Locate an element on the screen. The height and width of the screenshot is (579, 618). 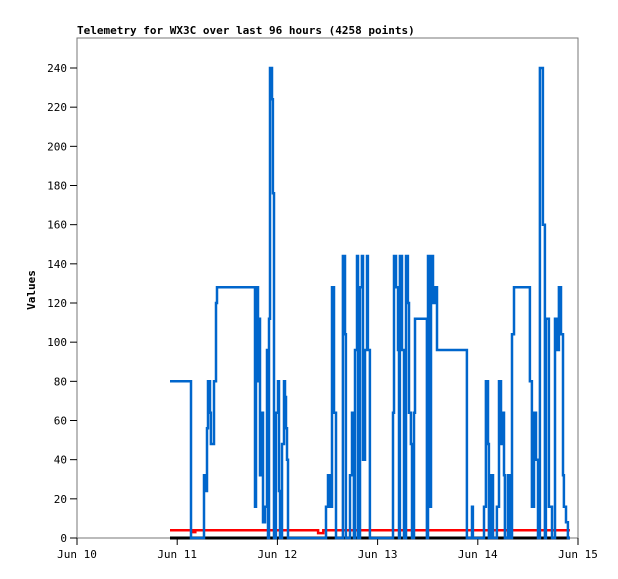
y-tick-label: 80 is located at coordinates (60, 381).